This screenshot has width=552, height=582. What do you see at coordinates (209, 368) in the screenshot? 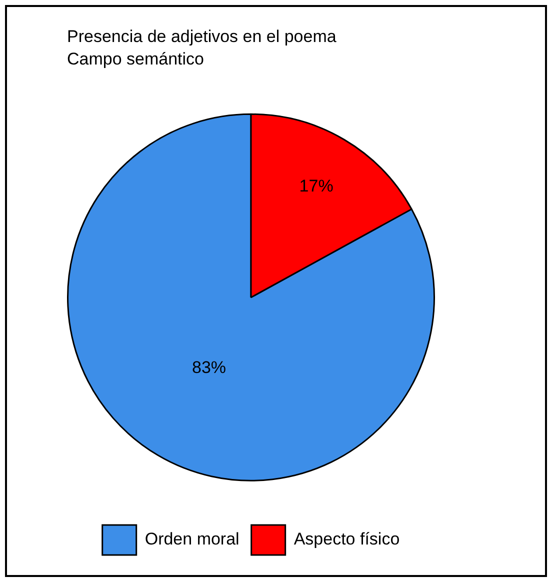
I see `data-label: 83%` at bounding box center [209, 368].